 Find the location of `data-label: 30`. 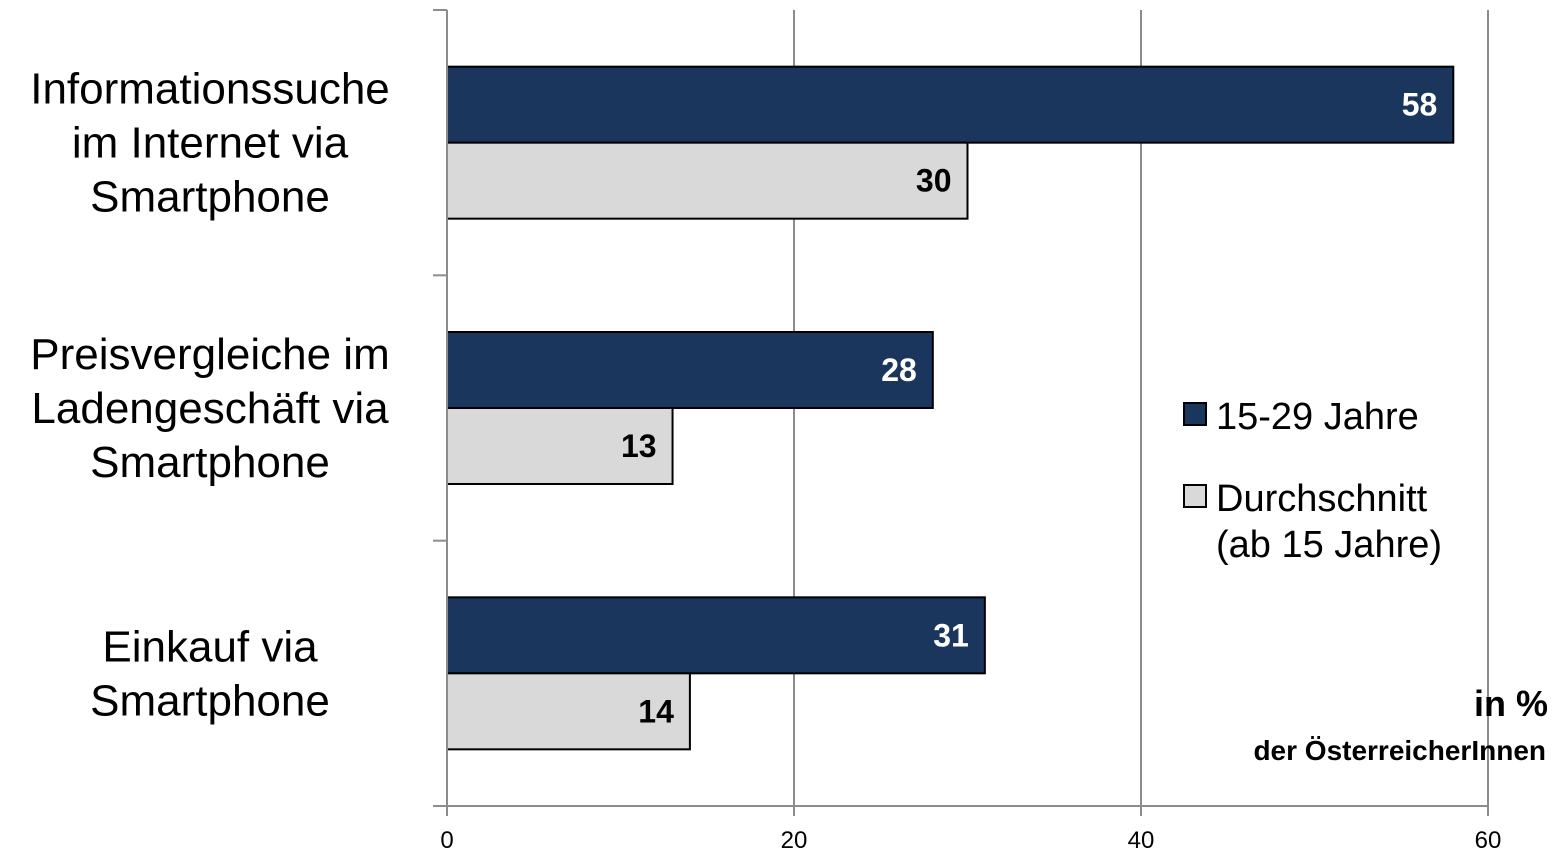

data-label: 30 is located at coordinates (934, 181).